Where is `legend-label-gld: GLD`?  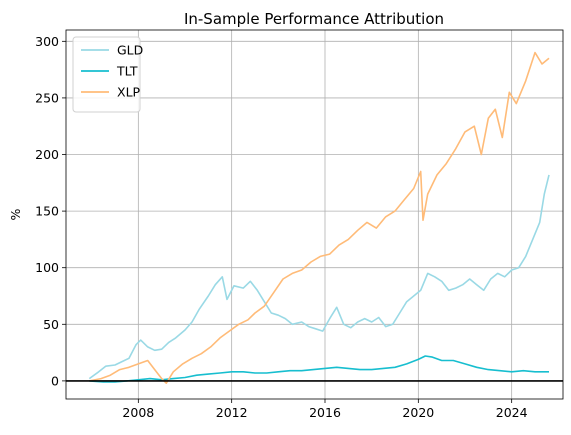
legend-label-gld: GLD is located at coordinates (130, 50).